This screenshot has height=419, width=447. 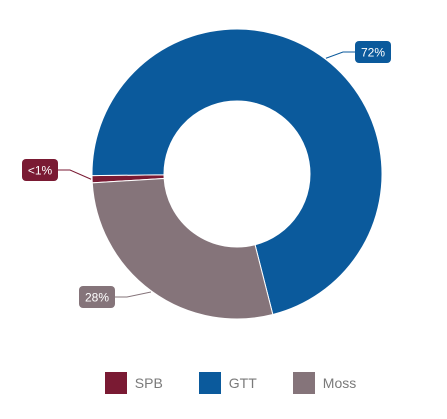 What do you see at coordinates (148, 383) in the screenshot?
I see `legend-label-spb: SPB` at bounding box center [148, 383].